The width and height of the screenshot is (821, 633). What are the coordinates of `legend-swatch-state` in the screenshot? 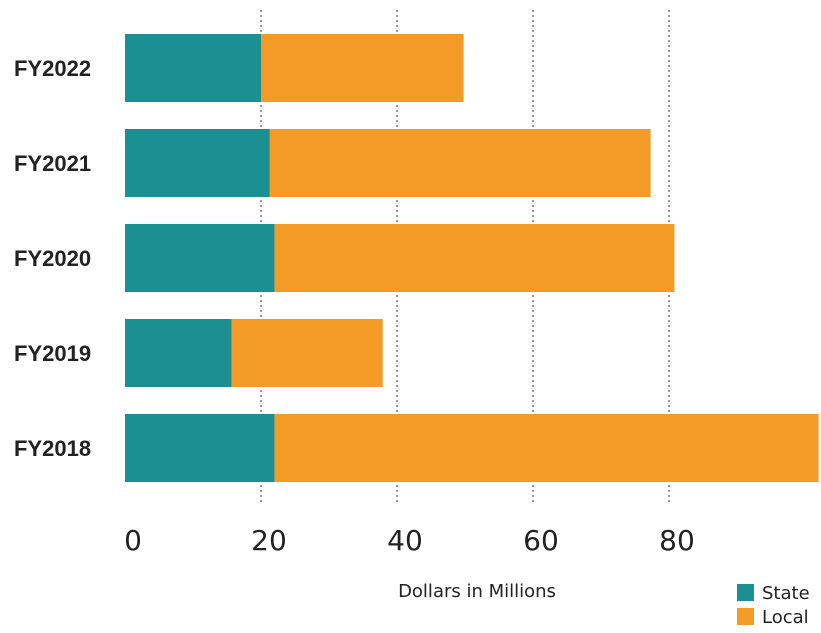 It's located at (745, 592).